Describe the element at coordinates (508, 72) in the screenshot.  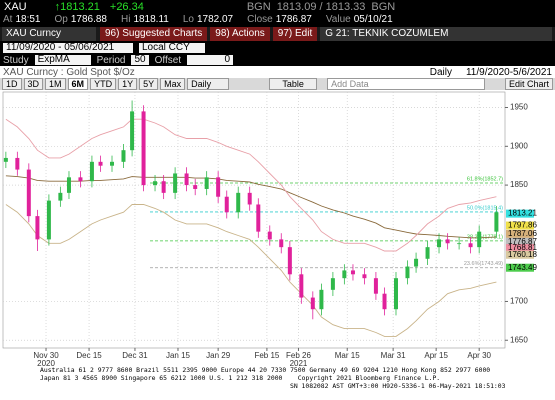
I see `chart-range: 11/9/2020-5/6/2021` at that location.